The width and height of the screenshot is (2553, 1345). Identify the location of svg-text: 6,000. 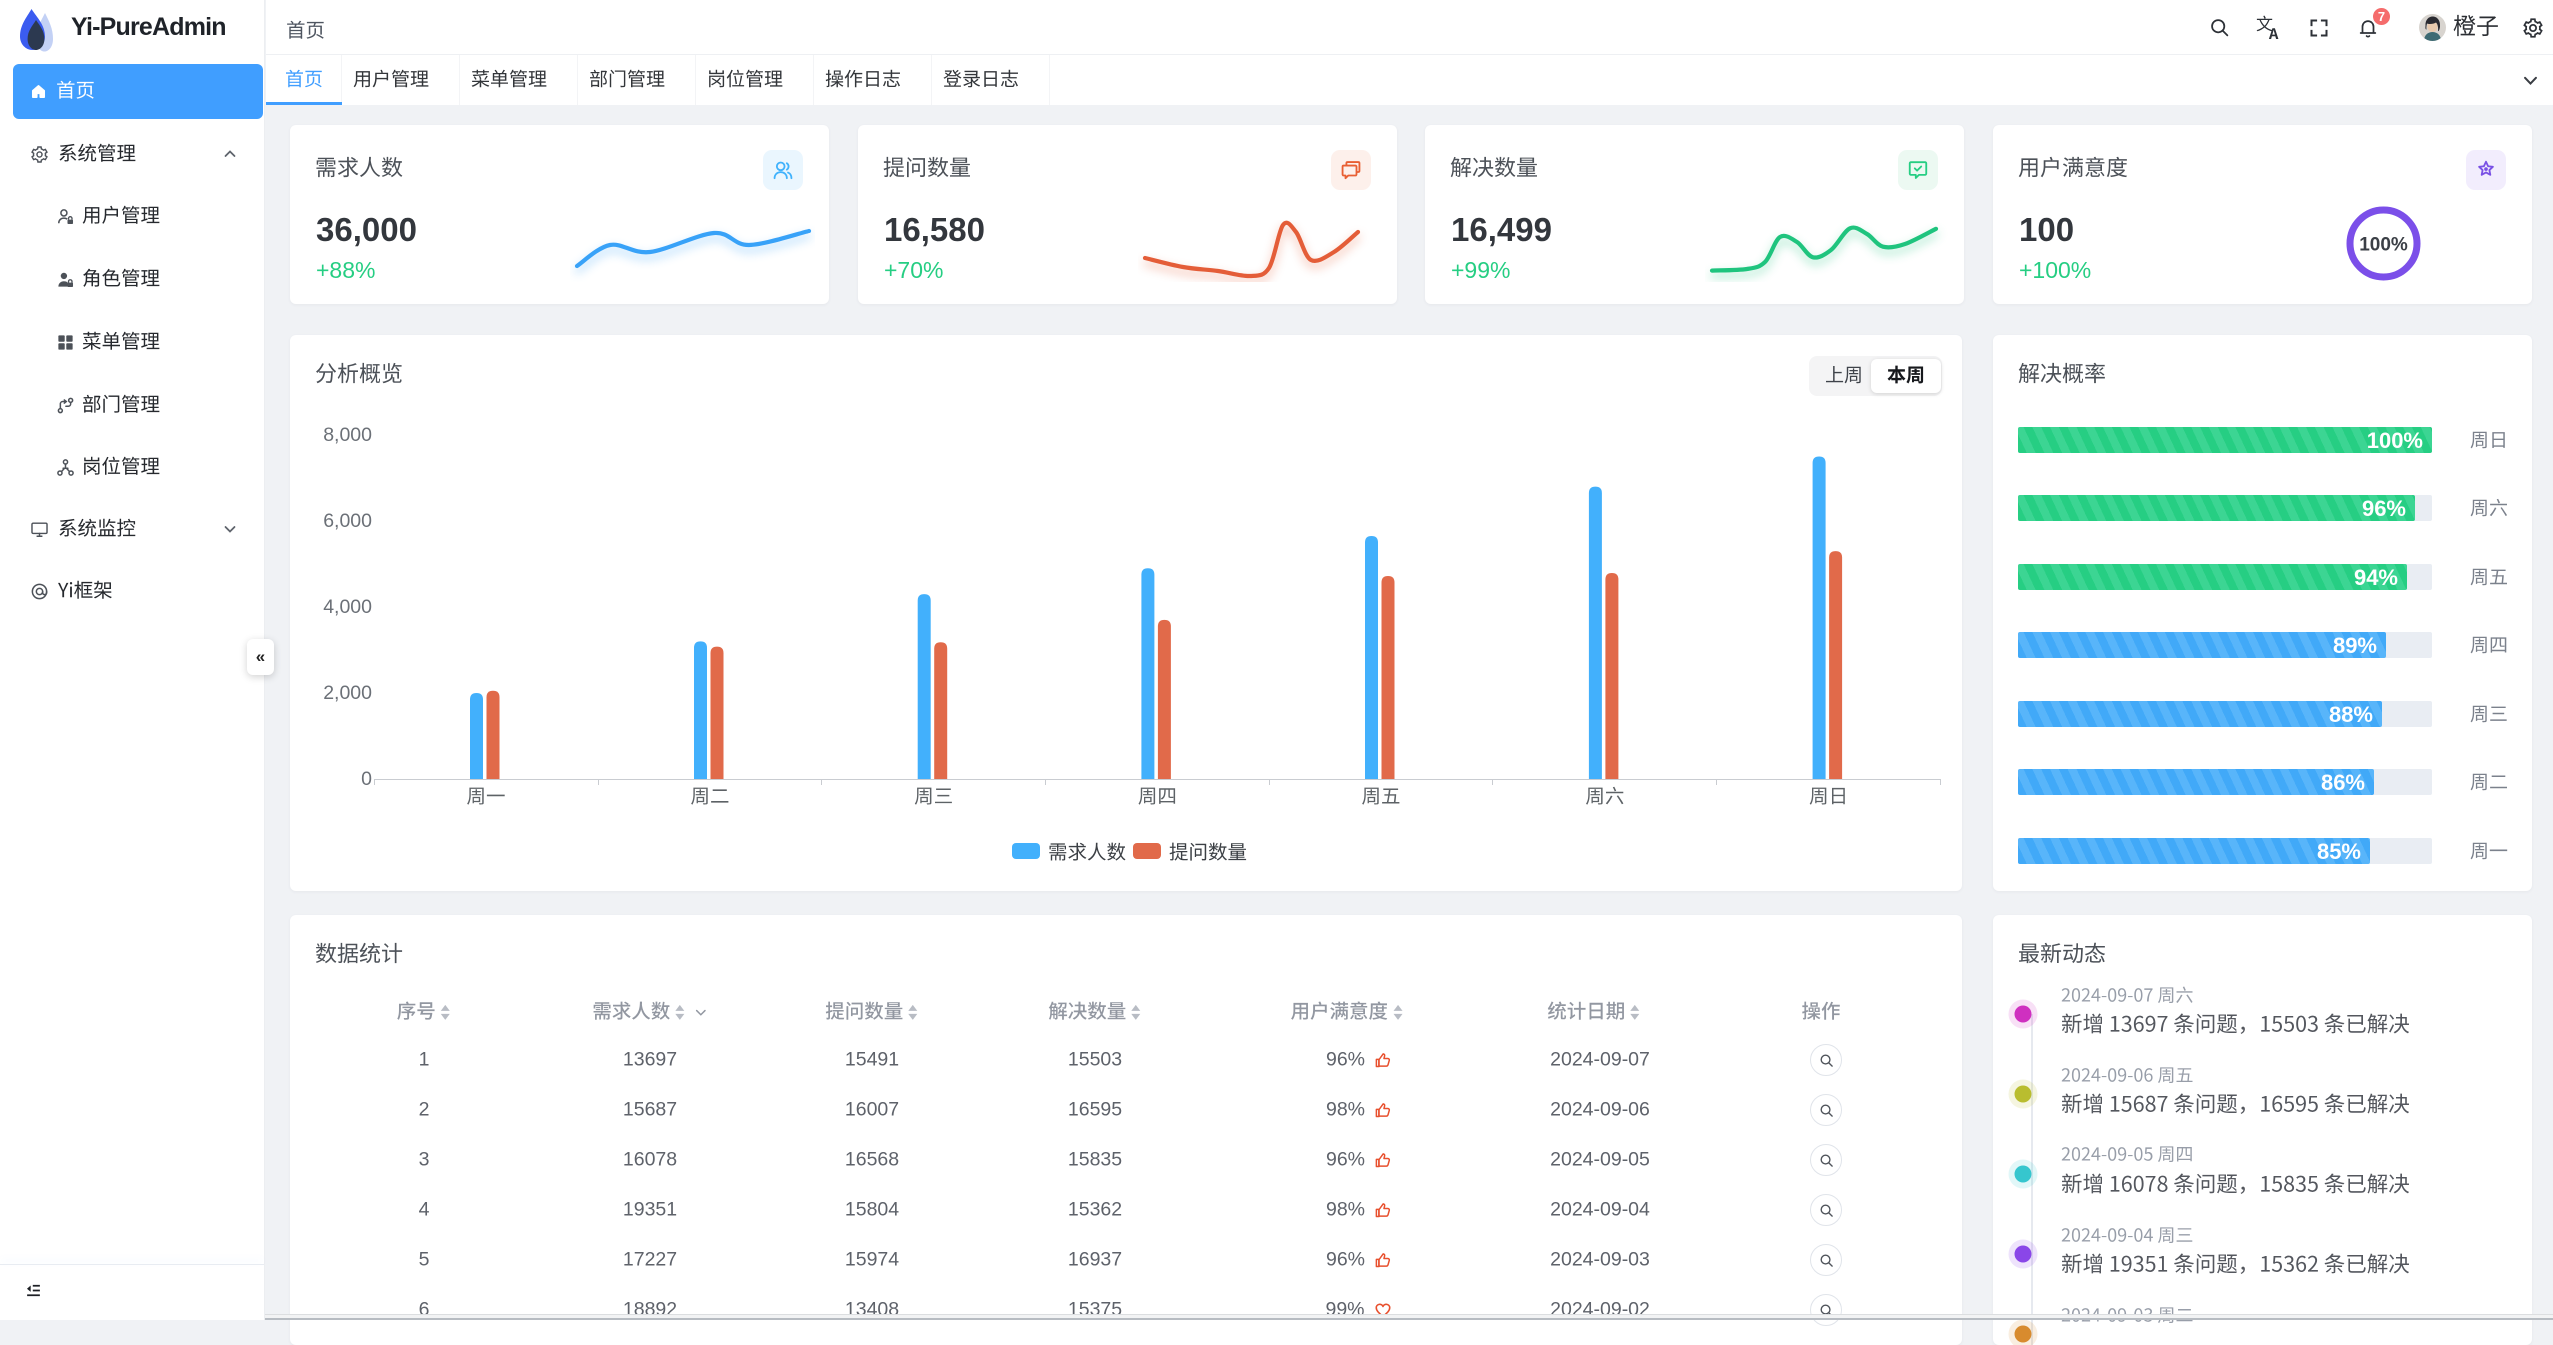
(347, 521).